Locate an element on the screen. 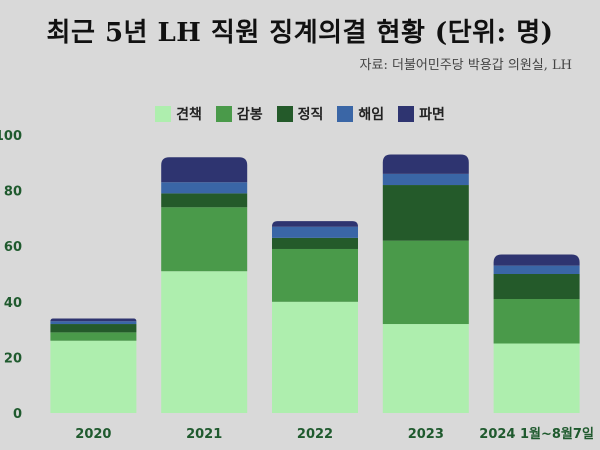 This screenshot has width=600, height=450. x-tick-label: 2023 is located at coordinates (426, 434).